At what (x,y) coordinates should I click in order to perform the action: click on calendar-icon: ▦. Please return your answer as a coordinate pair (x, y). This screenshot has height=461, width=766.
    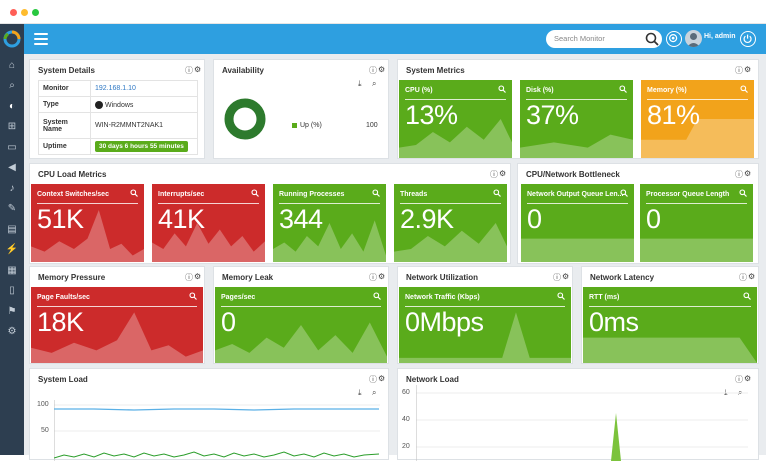
    Looking at the image, I should click on (12, 270).